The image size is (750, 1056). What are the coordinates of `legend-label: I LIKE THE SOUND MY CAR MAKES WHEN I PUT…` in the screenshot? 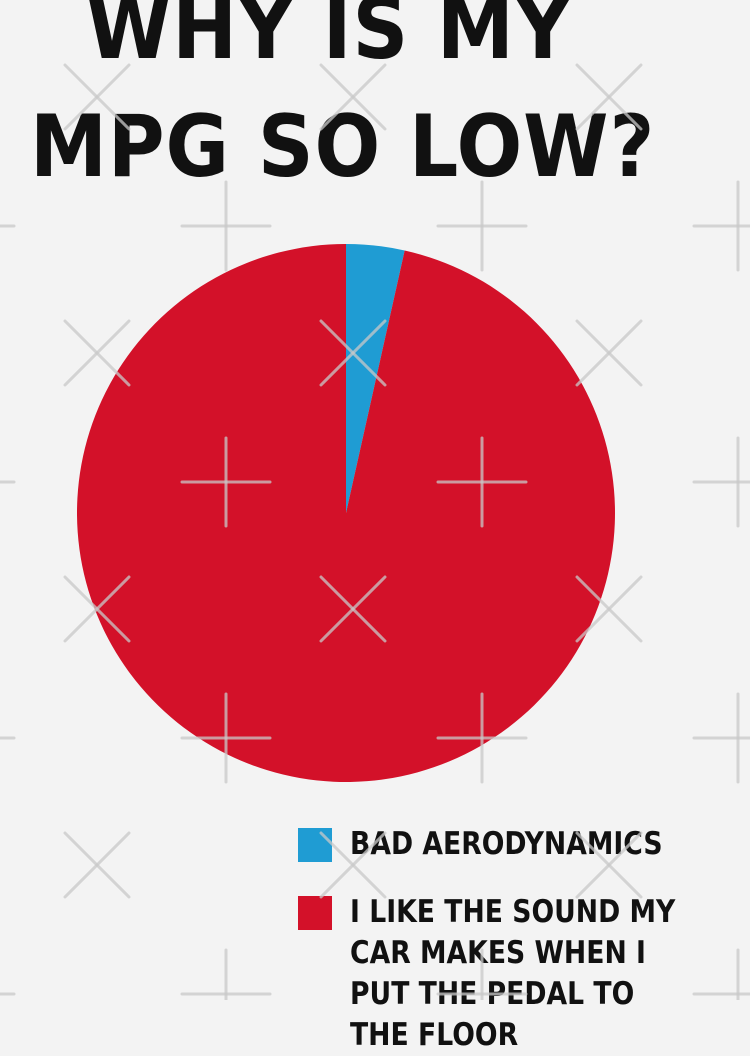 It's located at (513, 973).